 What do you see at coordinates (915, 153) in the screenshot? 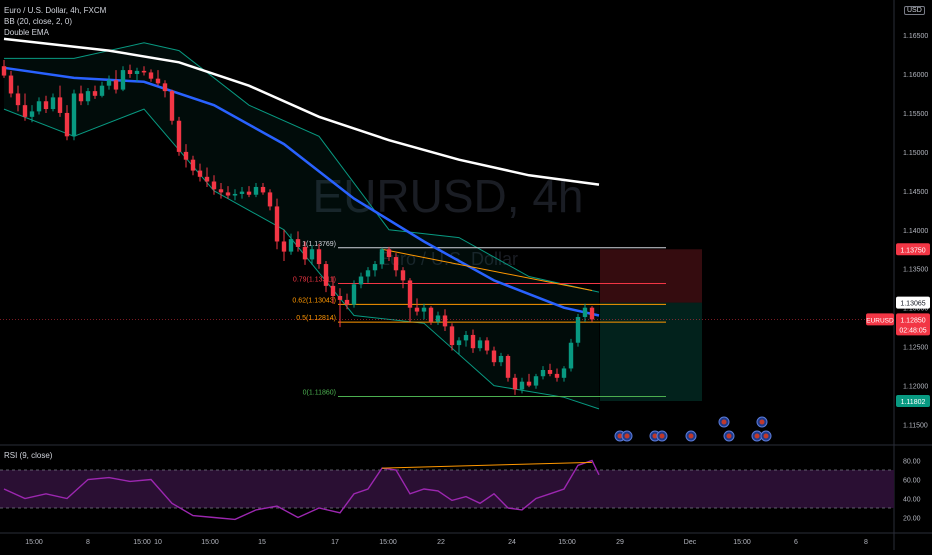
I see `price-tick-label: 1.15000` at bounding box center [915, 153].